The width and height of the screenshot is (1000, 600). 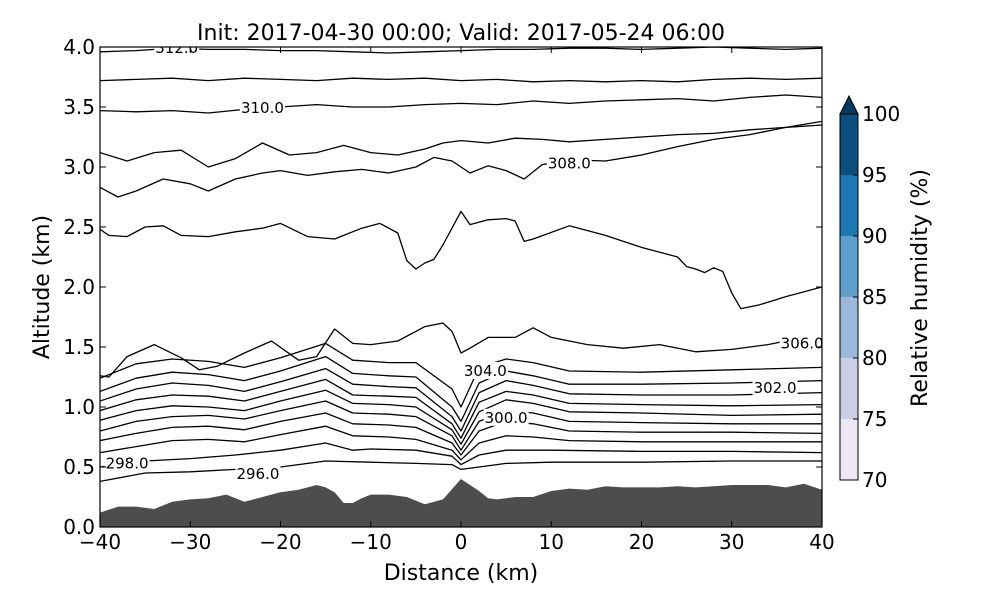 What do you see at coordinates (190, 542) in the screenshot?
I see `x-tick-label: −30` at bounding box center [190, 542].